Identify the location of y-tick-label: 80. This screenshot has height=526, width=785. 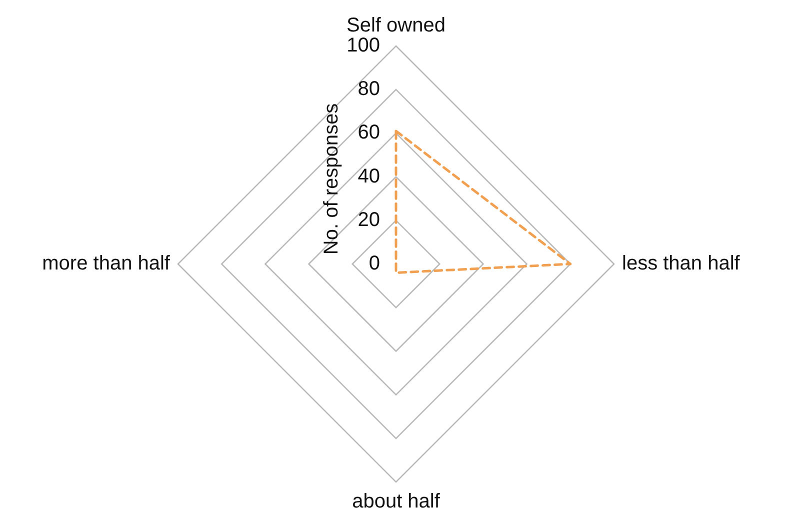
(369, 89).